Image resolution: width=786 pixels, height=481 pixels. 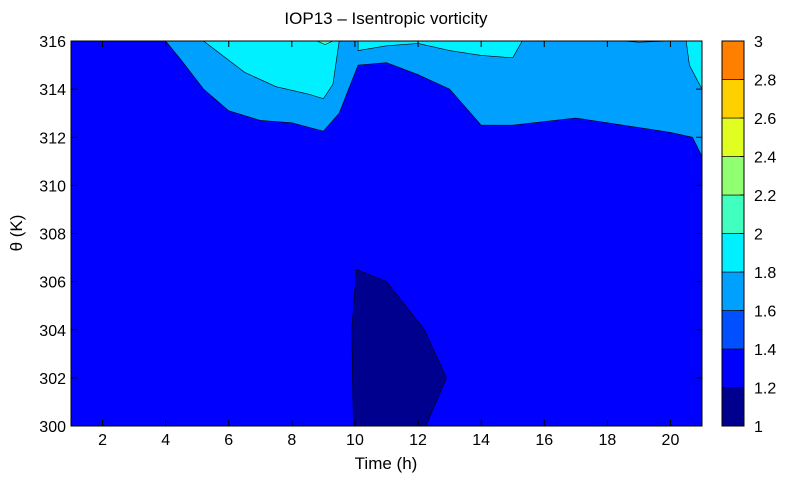 I want to click on colorbar-tick-label: 3, so click(x=758, y=42).